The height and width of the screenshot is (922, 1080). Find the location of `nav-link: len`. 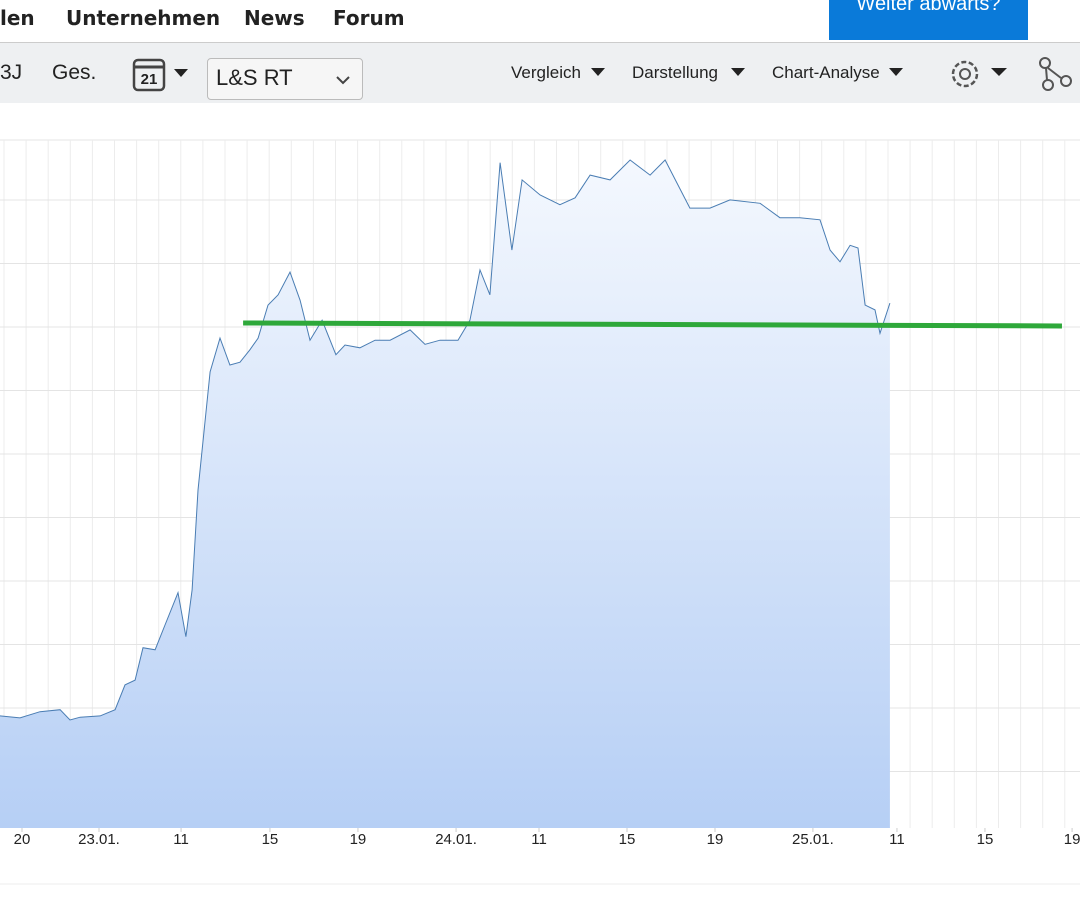

nav-link: len is located at coordinates (17, 18).